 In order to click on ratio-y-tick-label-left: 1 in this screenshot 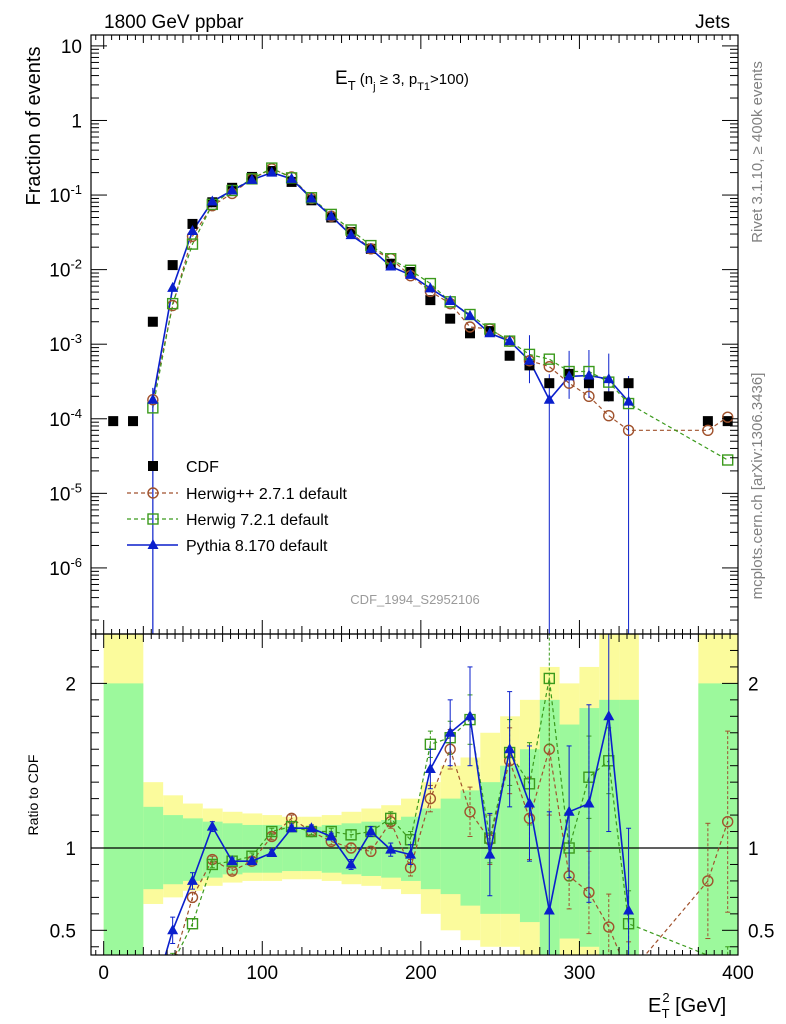, I will do `click(70, 849)`.